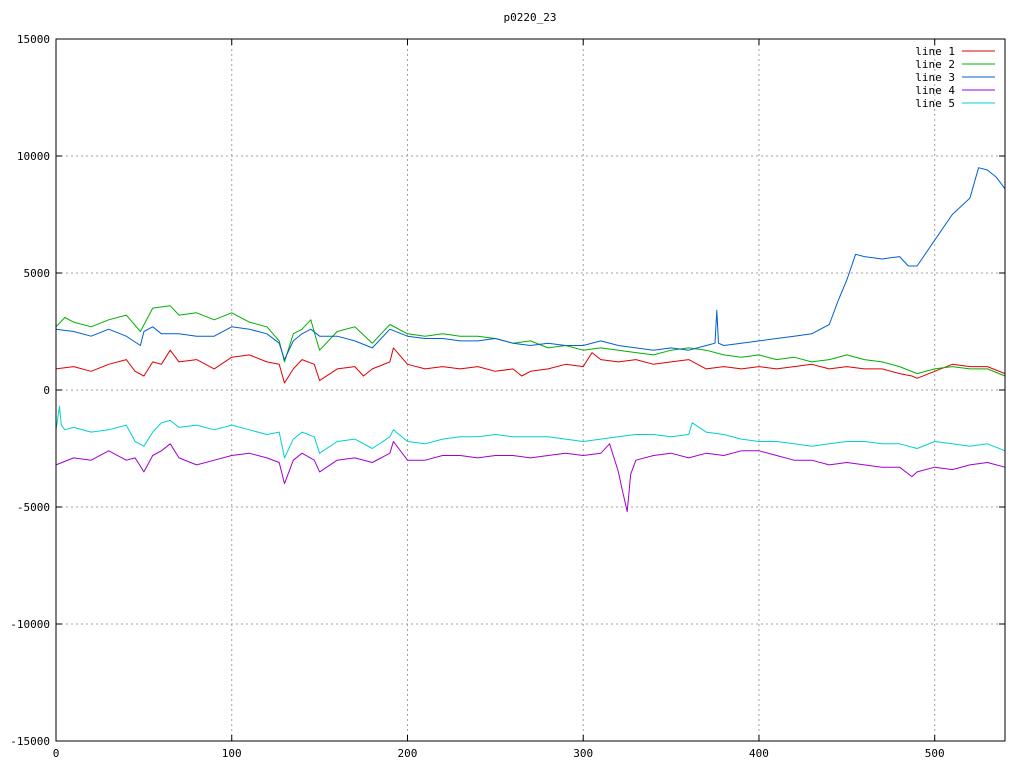 Image resolution: width=1024 pixels, height=768 pixels. What do you see at coordinates (530, 17) in the screenshot?
I see `chart-title: p0220_23` at bounding box center [530, 17].